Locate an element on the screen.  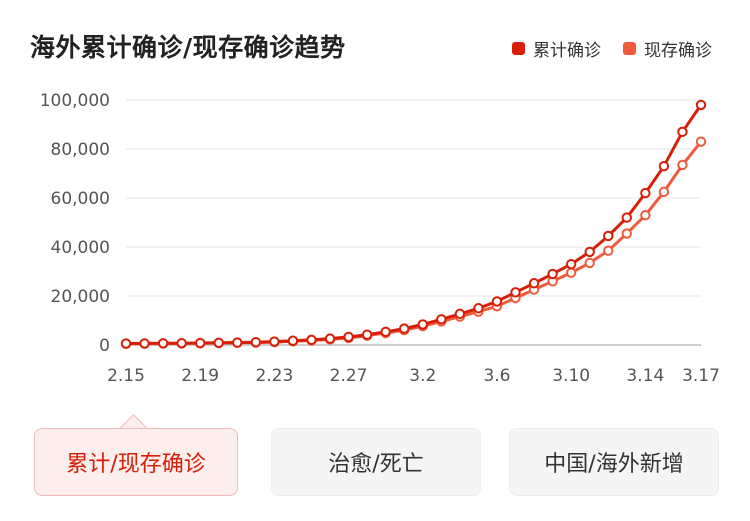
x-tick-label: 2.23 is located at coordinates (274, 376).